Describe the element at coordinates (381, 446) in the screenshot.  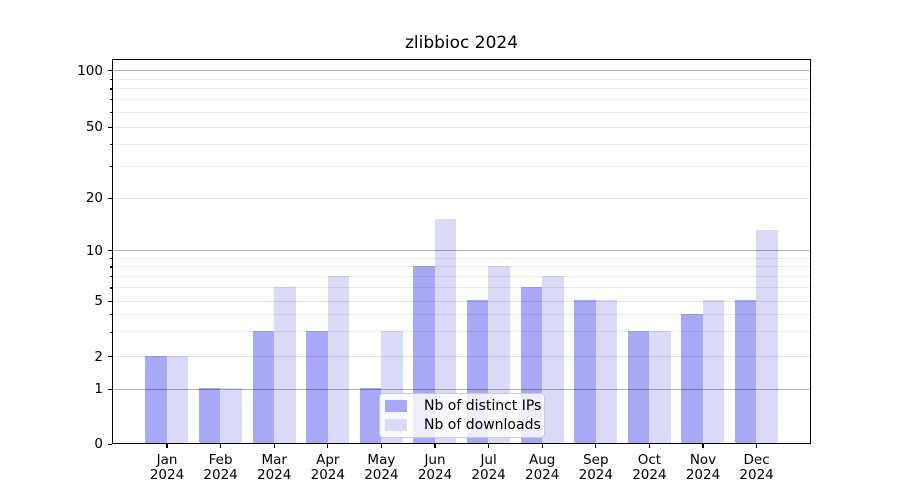
I see `x-tick-mark-may` at that location.